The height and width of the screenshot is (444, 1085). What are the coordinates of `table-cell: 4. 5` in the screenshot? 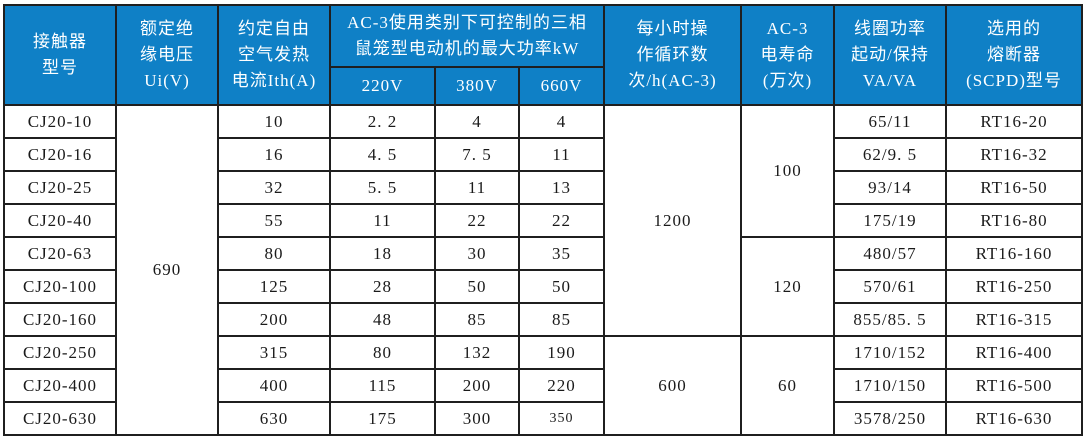 It's located at (382, 154).